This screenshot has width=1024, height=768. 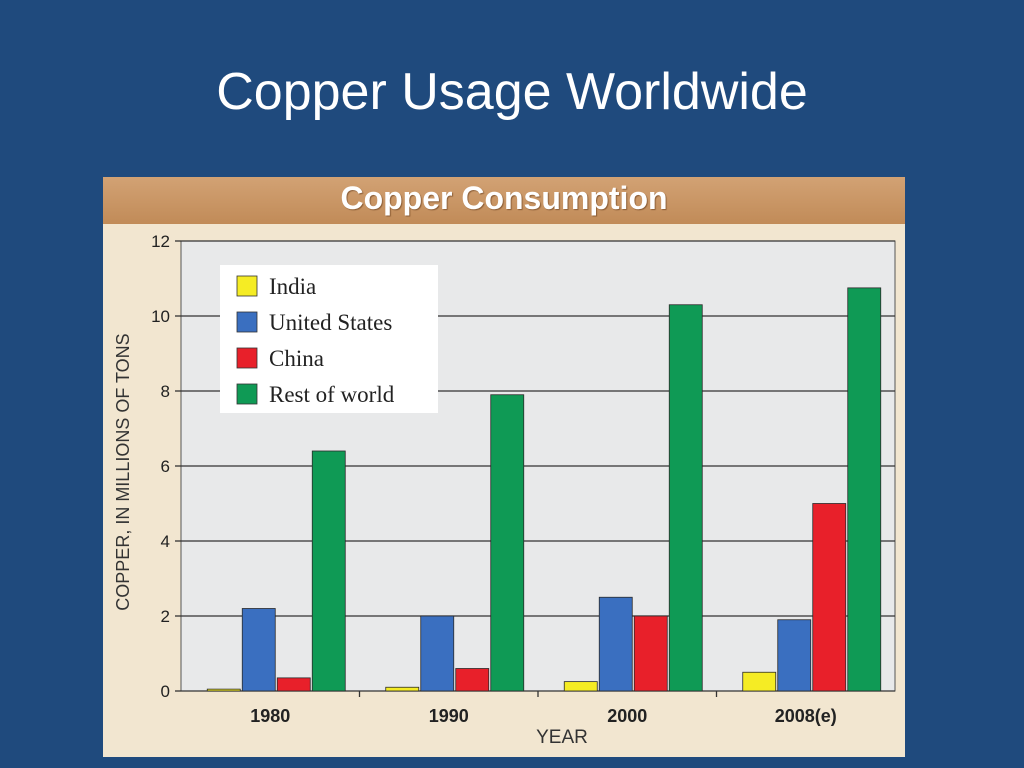 I want to click on legend-label: India, so click(x=292, y=286).